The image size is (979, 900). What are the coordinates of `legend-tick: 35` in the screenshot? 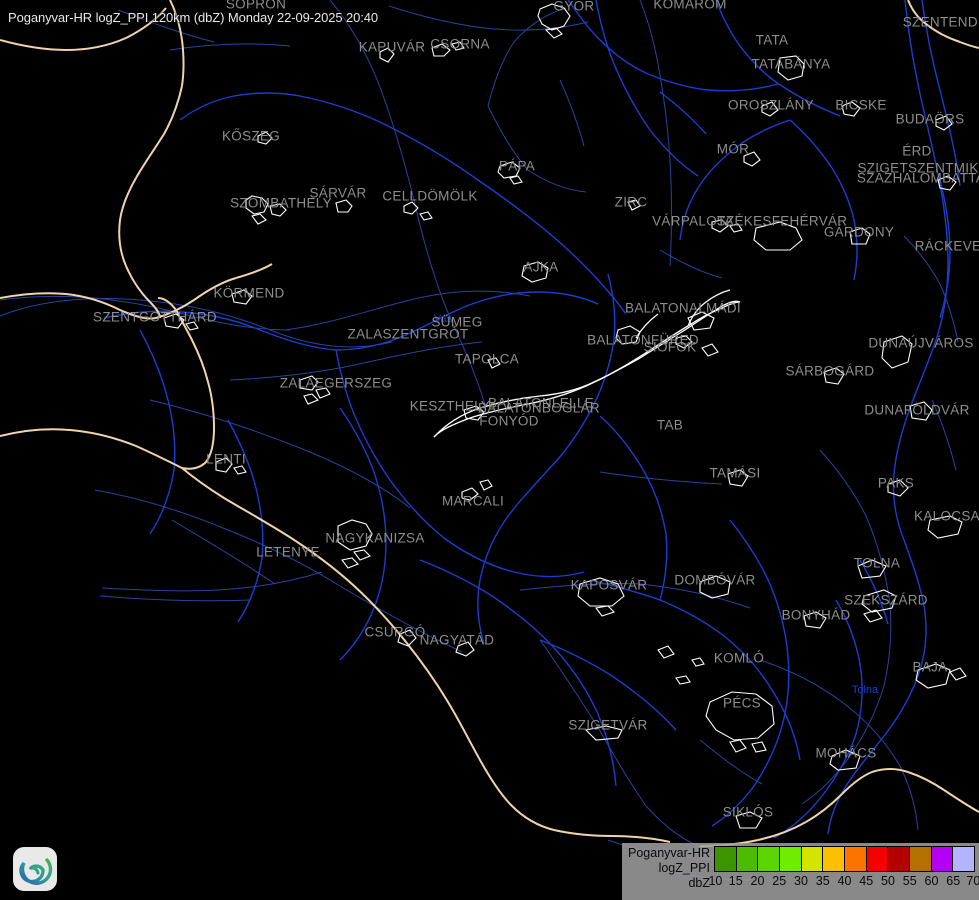 It's located at (822, 881).